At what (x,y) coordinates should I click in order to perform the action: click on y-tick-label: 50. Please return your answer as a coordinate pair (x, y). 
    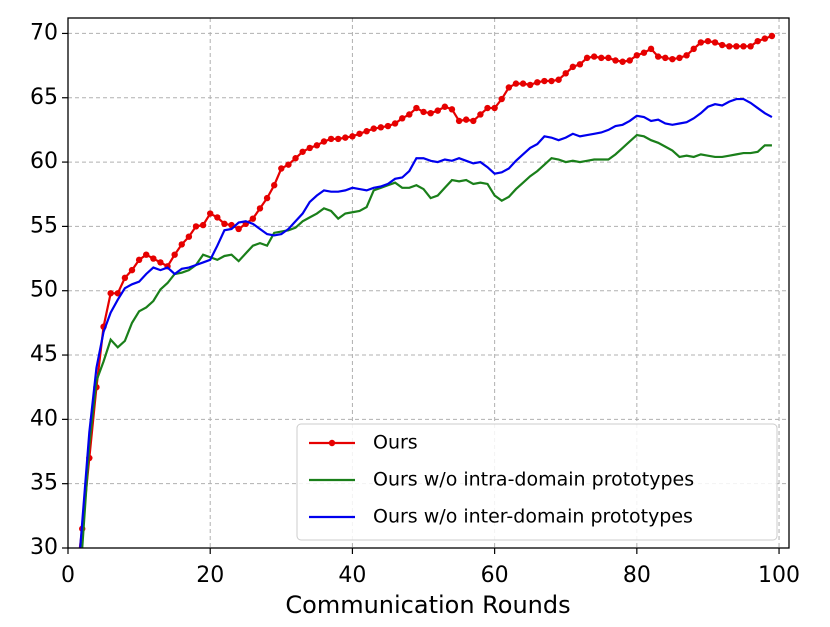
    Looking at the image, I should click on (44, 290).